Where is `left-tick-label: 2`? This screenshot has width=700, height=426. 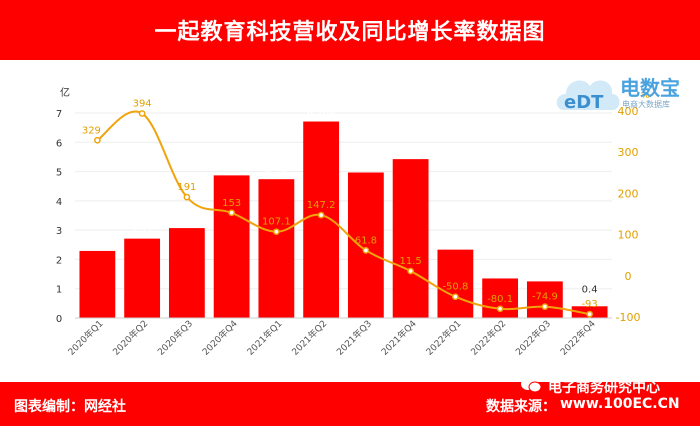 left-tick-label: 2 is located at coordinates (59, 260).